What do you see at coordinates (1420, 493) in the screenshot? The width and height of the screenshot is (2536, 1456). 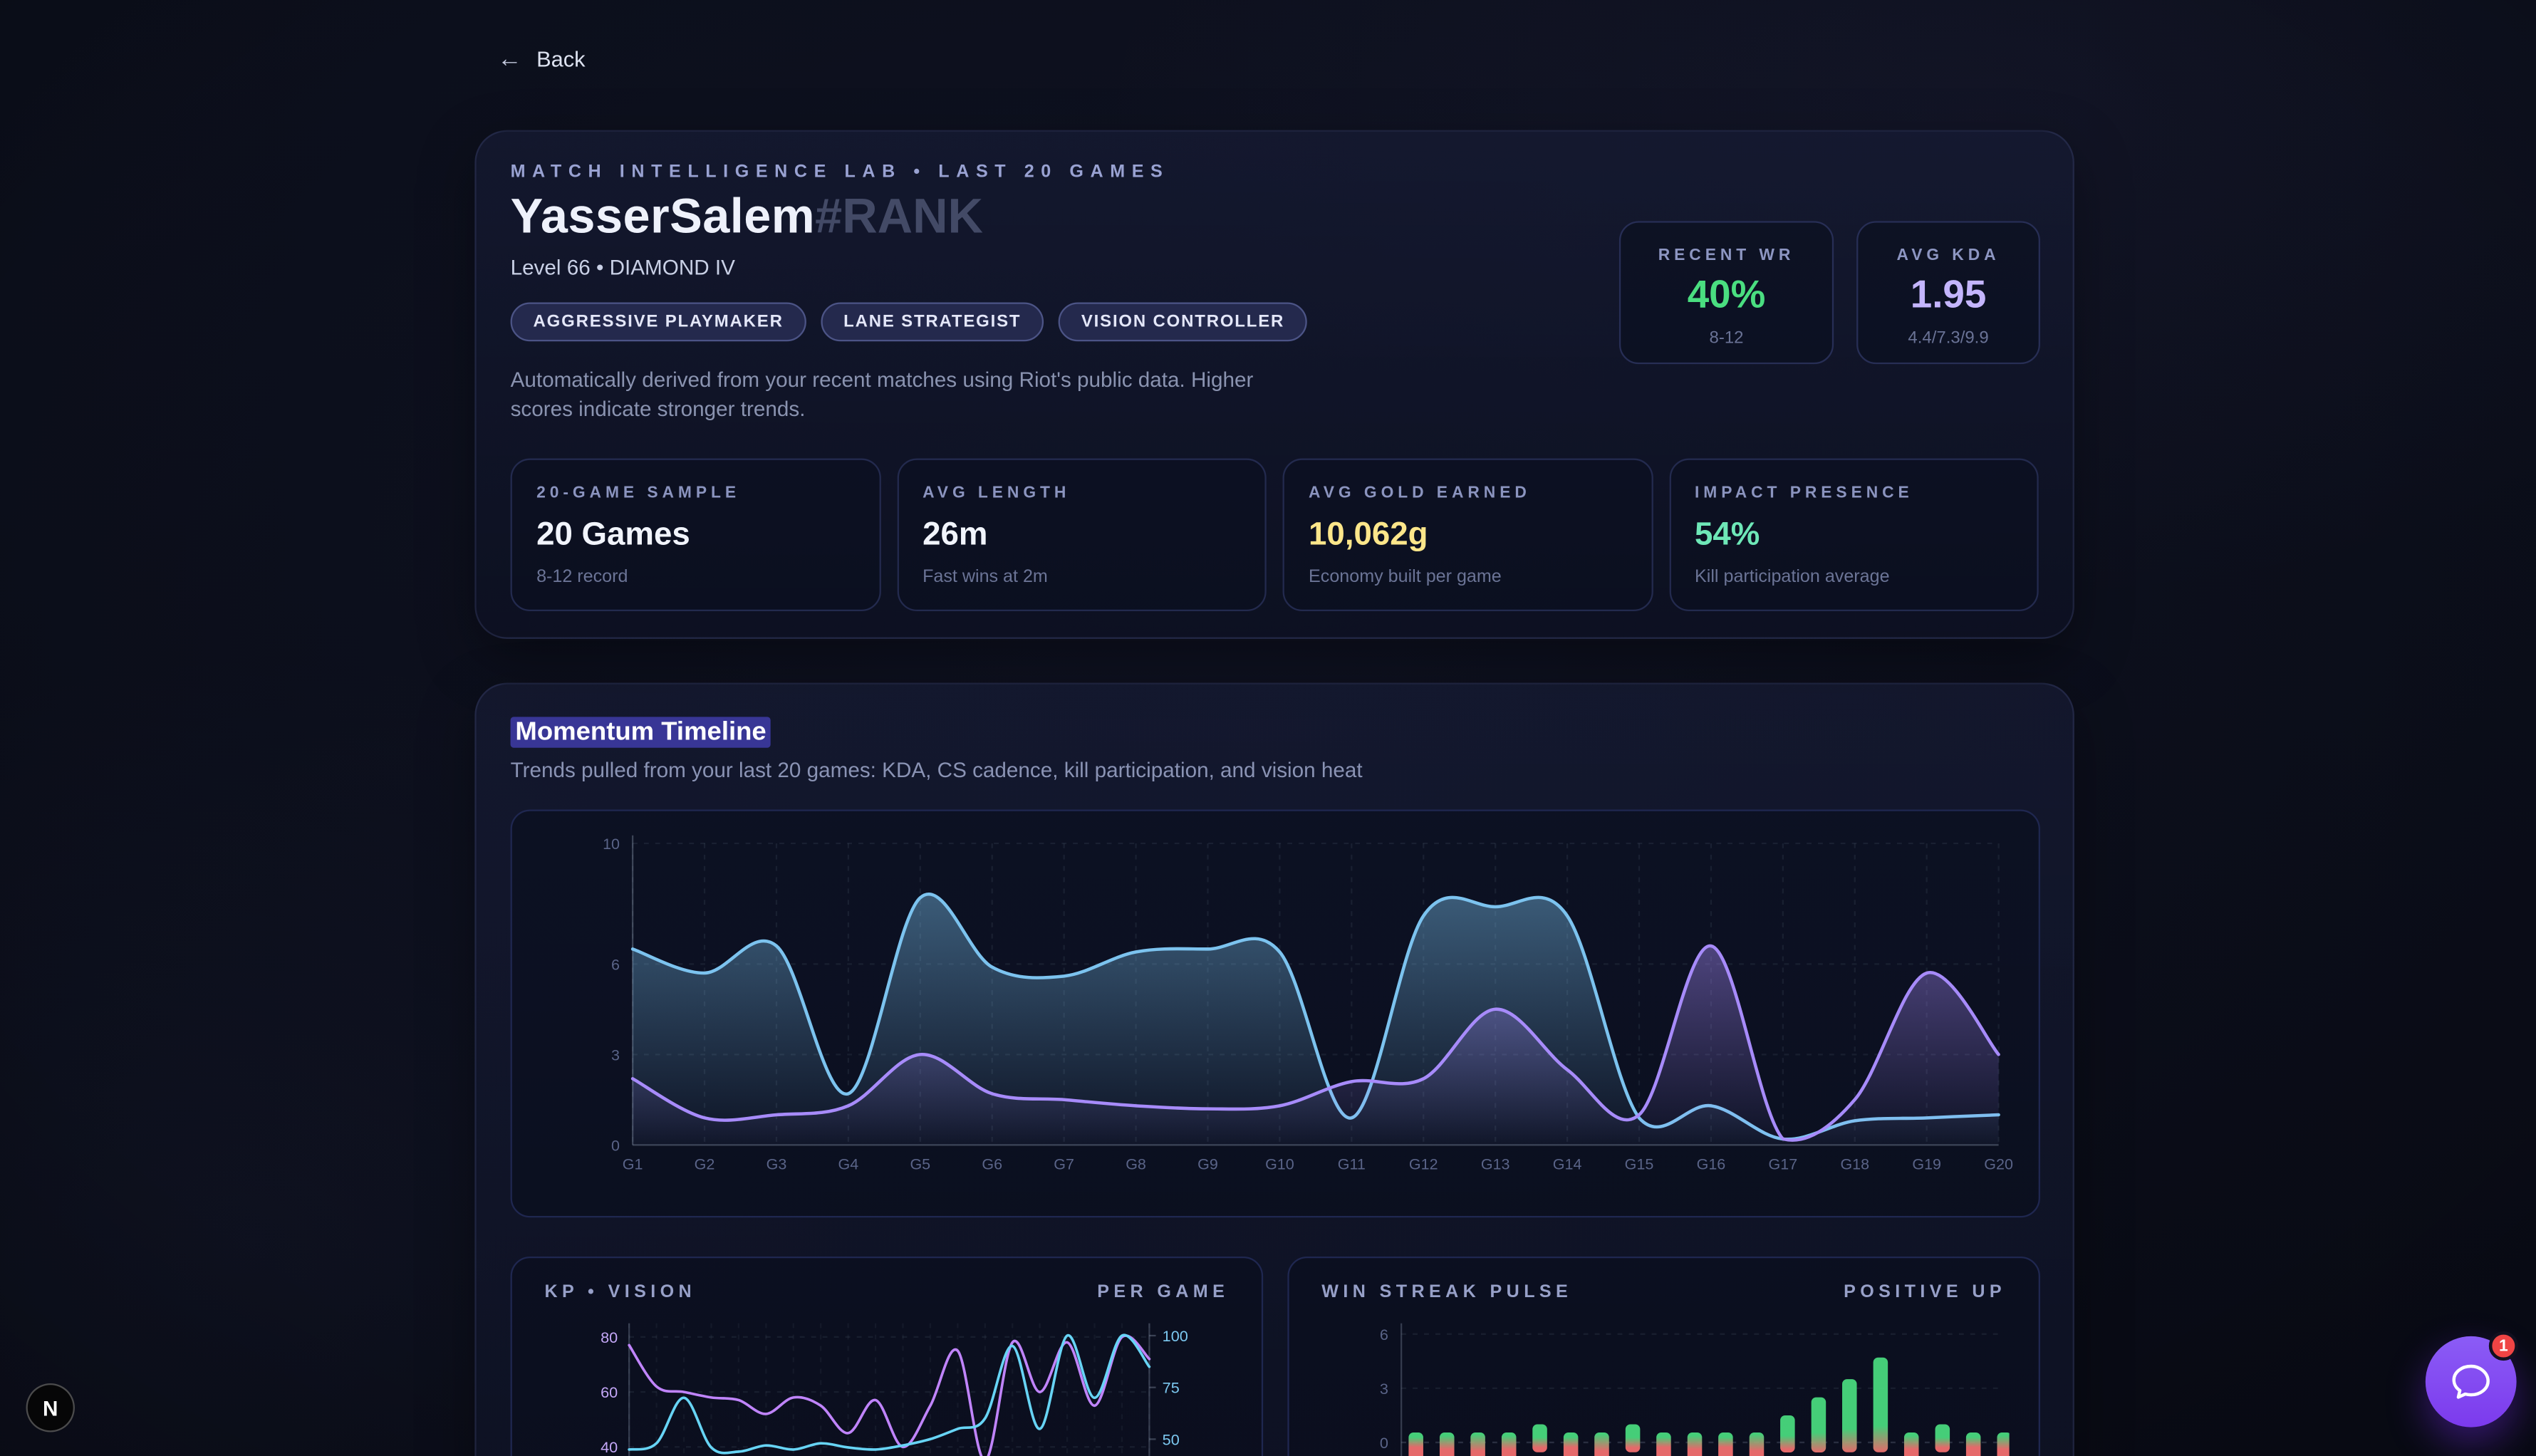 I see `stat-card-label: AVG GOLD EARNED` at bounding box center [1420, 493].